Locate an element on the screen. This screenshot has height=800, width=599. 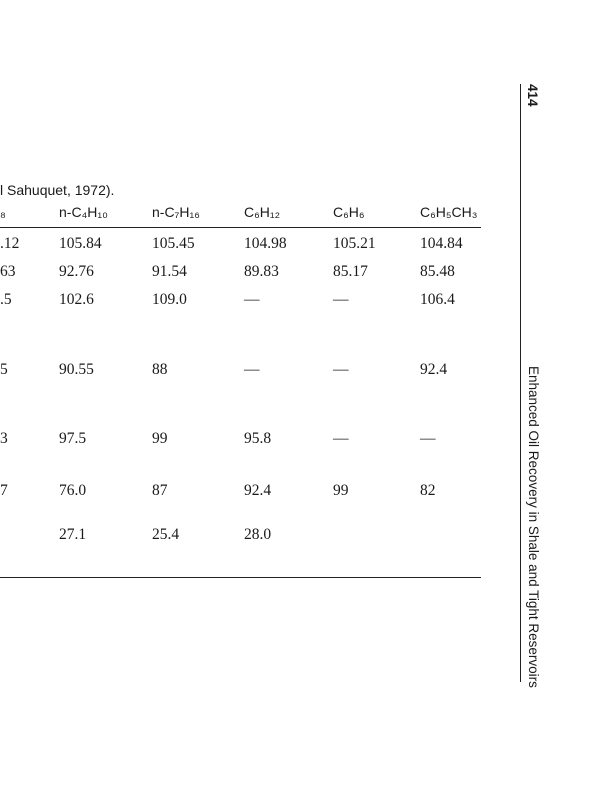
table-cell: 109.0 is located at coordinates (169, 299).